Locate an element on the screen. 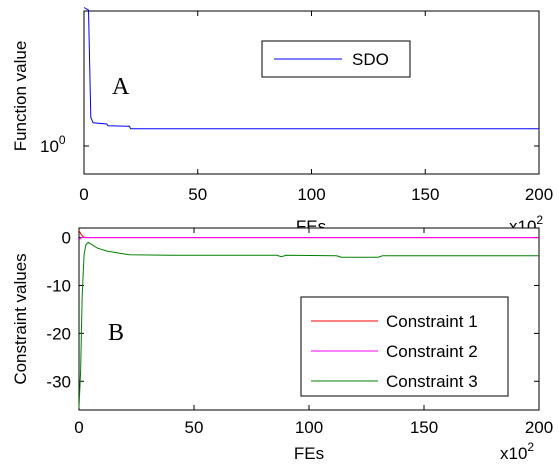 This screenshot has width=559, height=467. y-tick-label: -10 is located at coordinates (58, 285).